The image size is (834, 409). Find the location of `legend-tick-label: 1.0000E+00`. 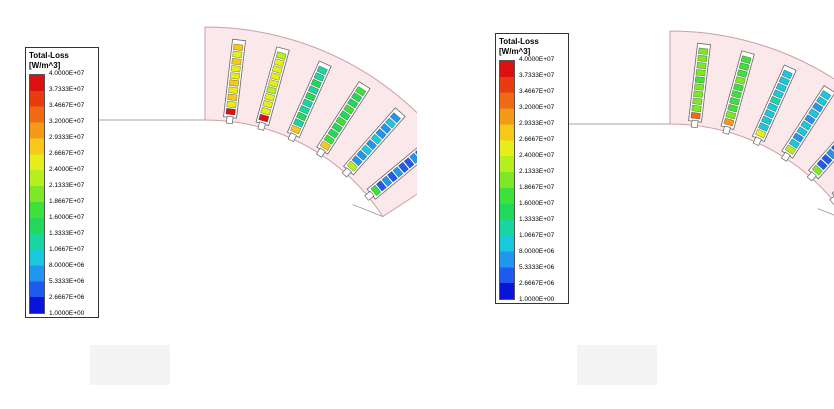

legend-tick-label: 1.0000E+00 is located at coordinates (537, 299).